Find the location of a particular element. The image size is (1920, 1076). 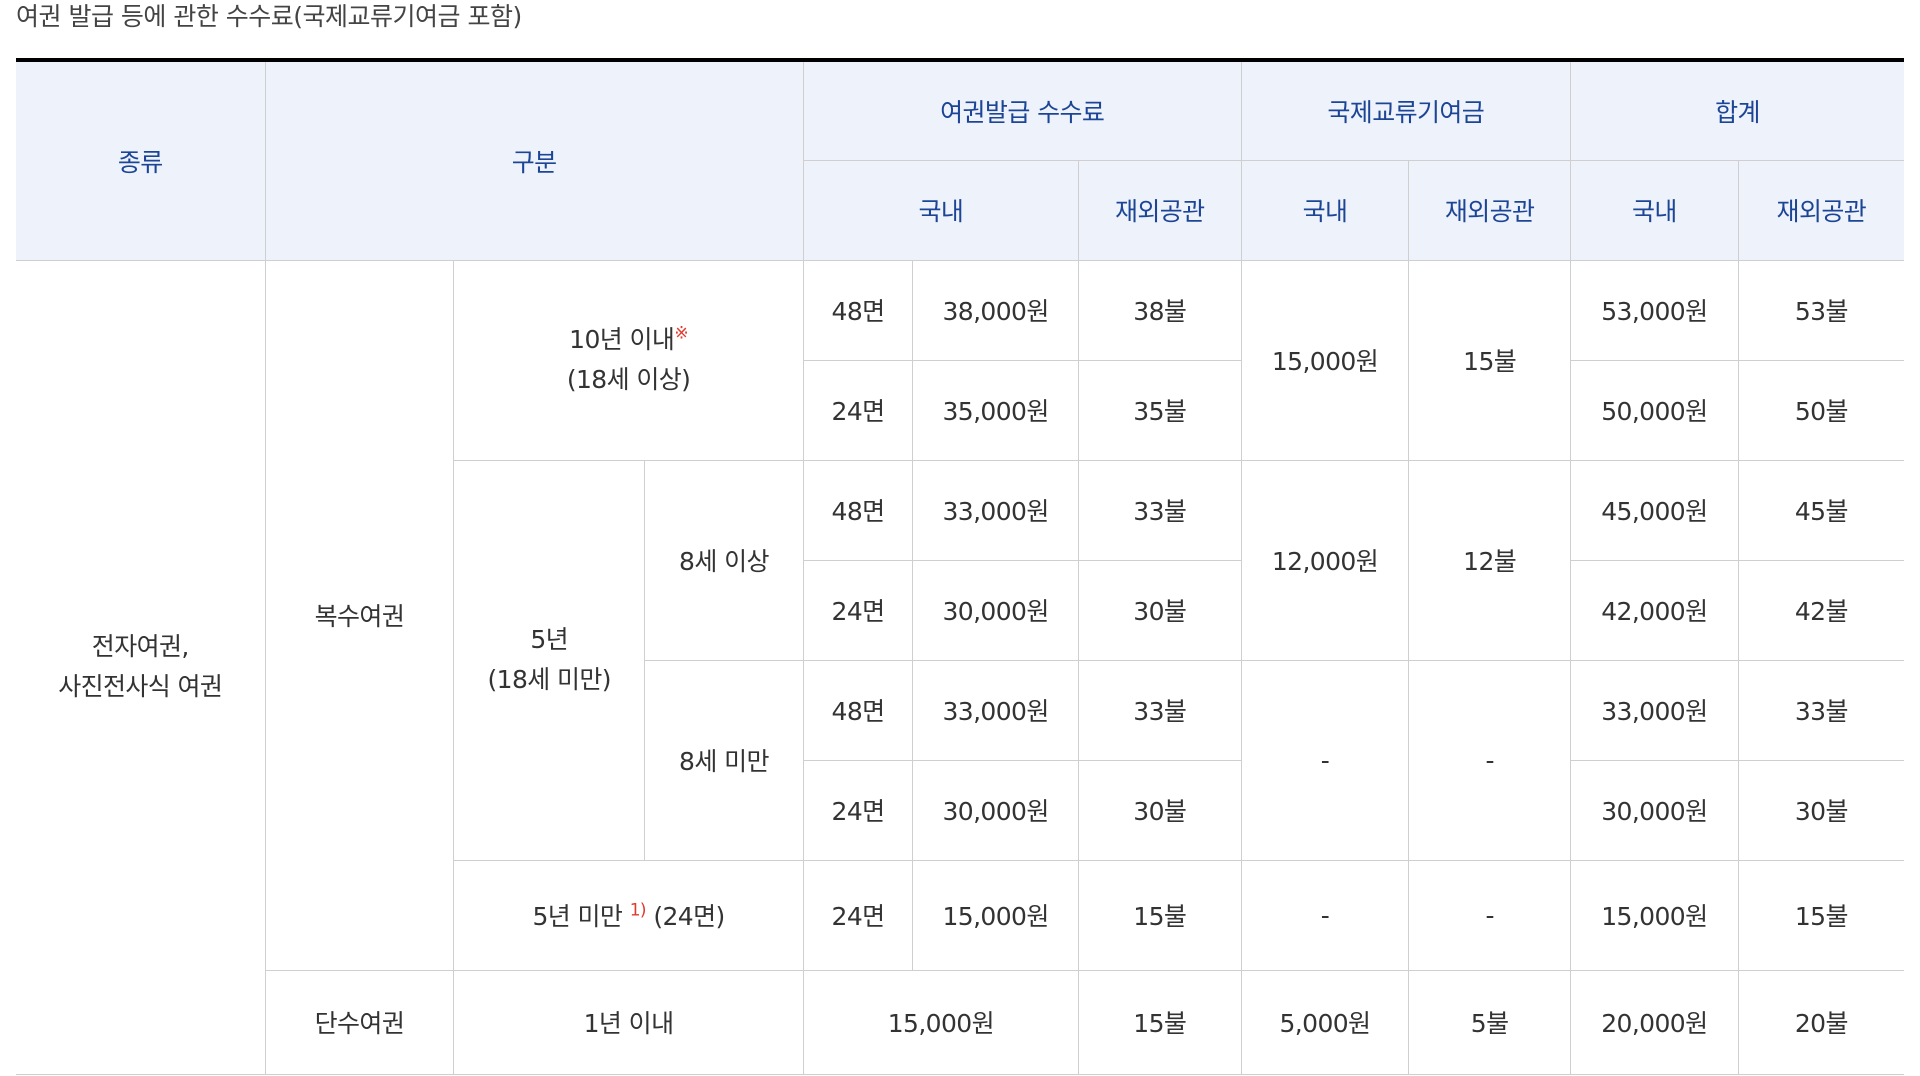

kind-cell: 전자여권, 사진전사식 여권 is located at coordinates (141, 667).